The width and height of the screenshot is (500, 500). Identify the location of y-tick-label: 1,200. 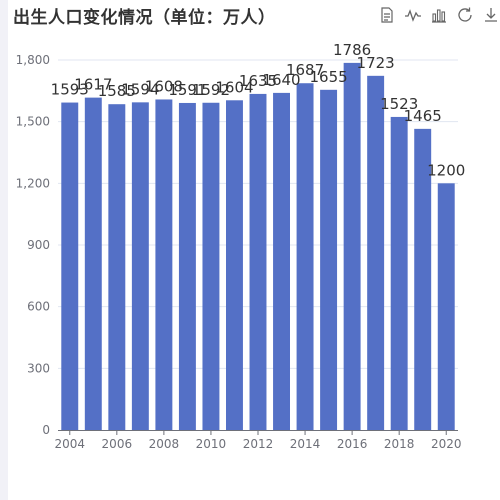
(33, 183).